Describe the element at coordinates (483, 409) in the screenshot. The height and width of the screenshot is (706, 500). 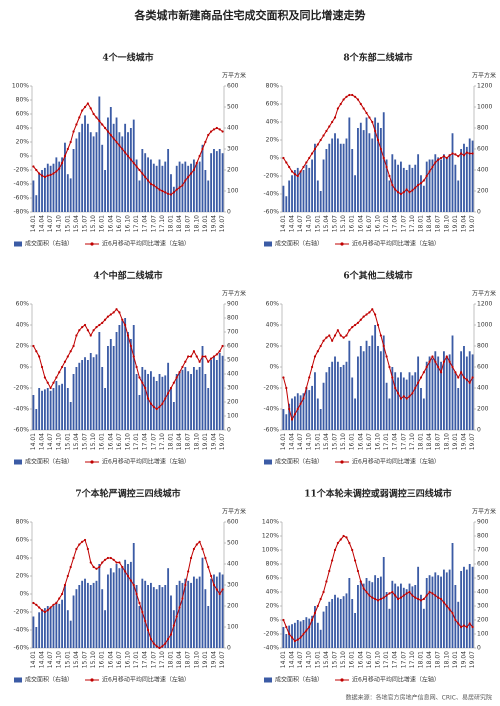
I see `y2-tick-label: 200` at that location.